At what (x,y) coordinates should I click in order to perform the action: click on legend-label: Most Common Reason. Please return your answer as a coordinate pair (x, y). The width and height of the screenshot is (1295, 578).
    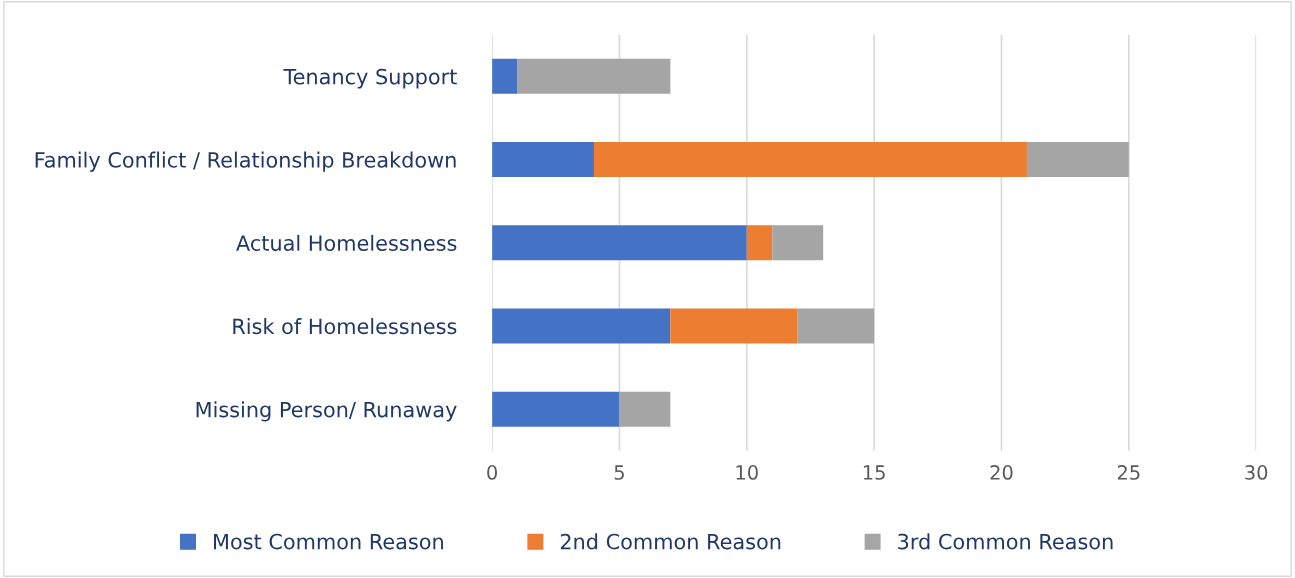
    Looking at the image, I should click on (328, 541).